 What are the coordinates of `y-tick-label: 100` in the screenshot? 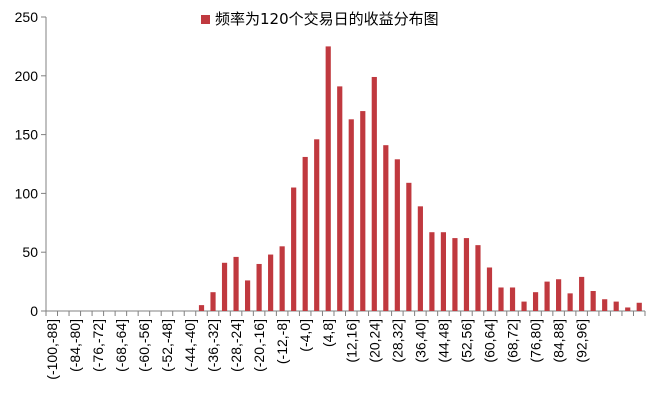 It's located at (27, 193).